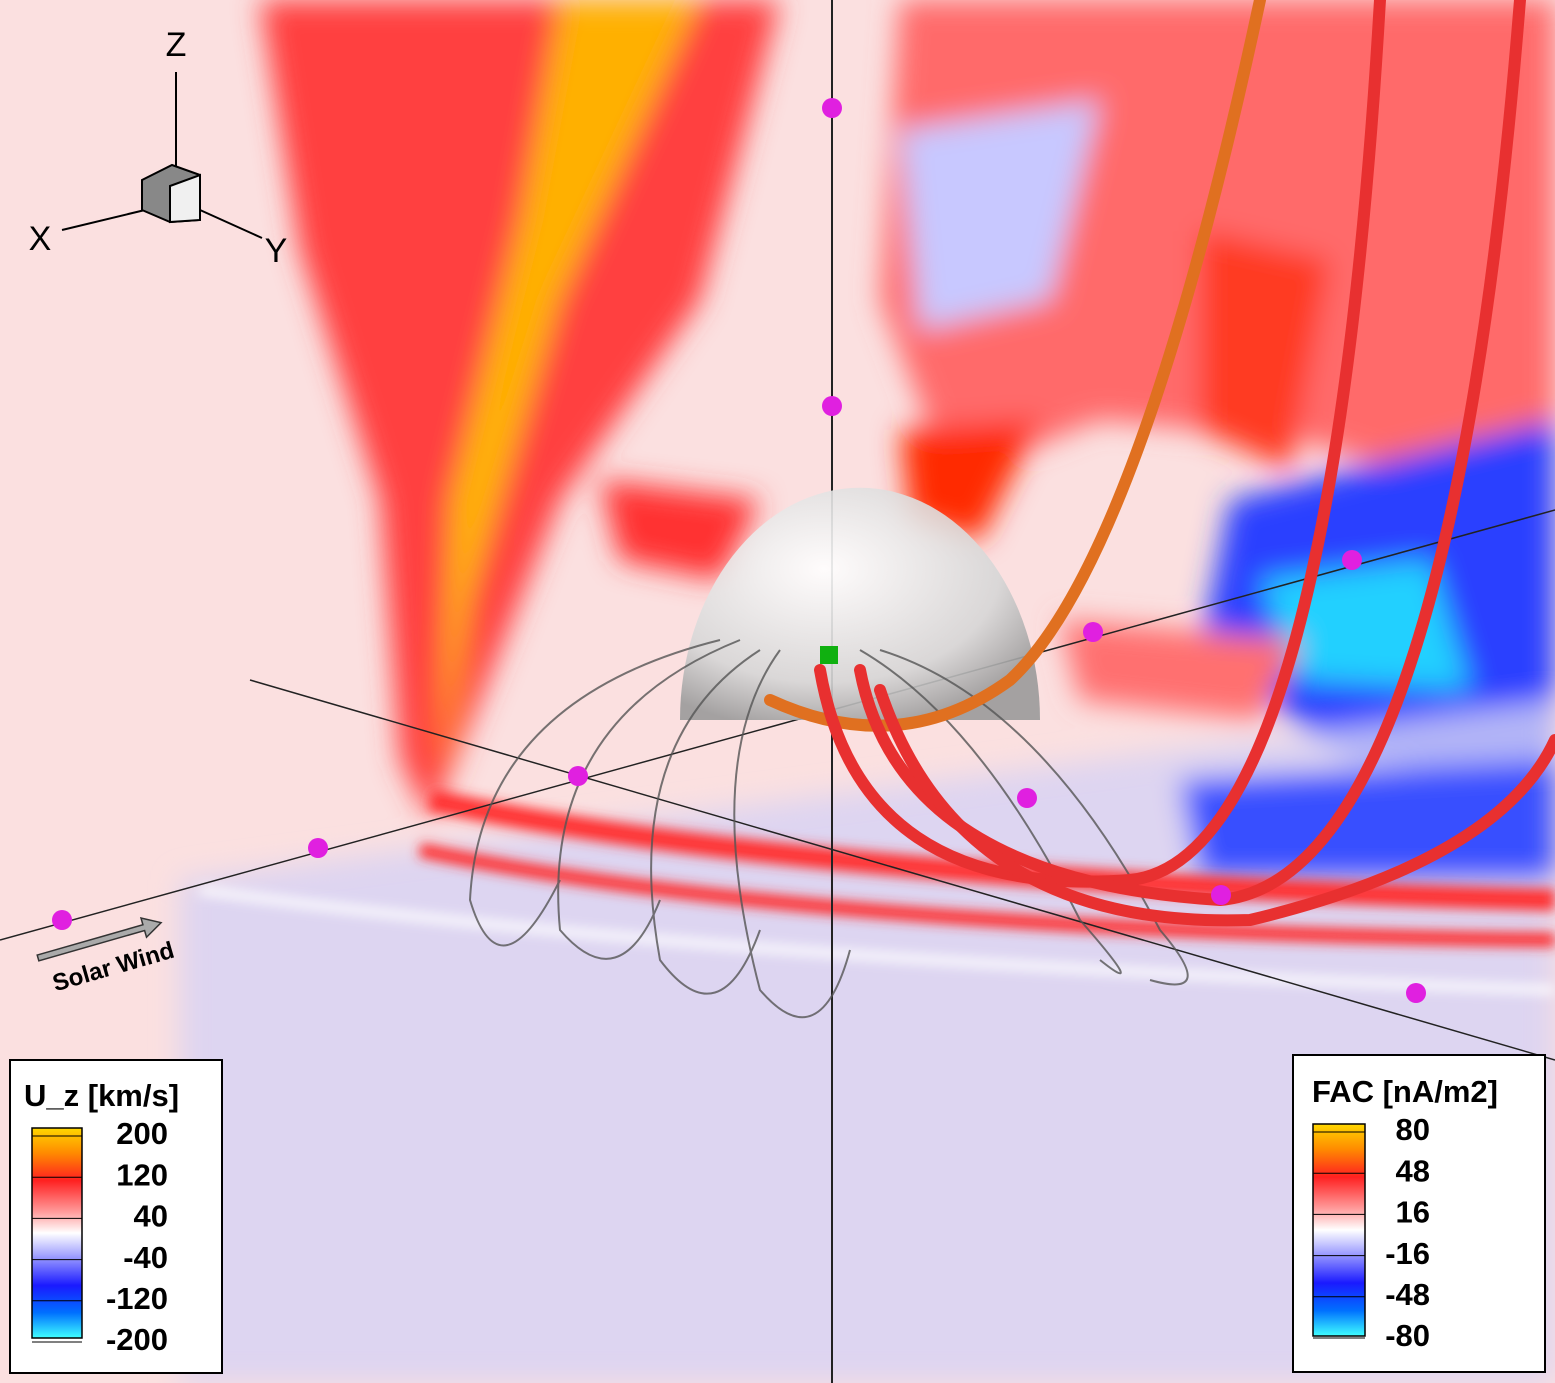  I want to click on legend-tick-label: 48, so click(1413, 1170).